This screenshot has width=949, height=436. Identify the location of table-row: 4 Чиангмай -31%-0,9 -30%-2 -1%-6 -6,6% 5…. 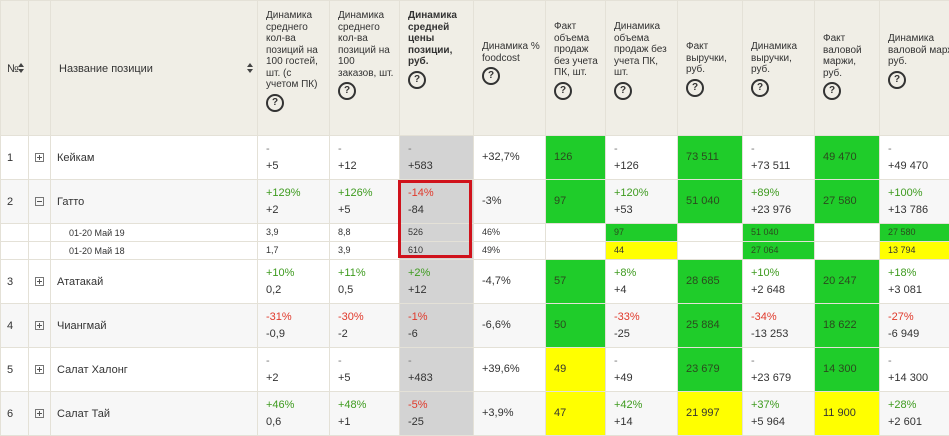
(475, 326).